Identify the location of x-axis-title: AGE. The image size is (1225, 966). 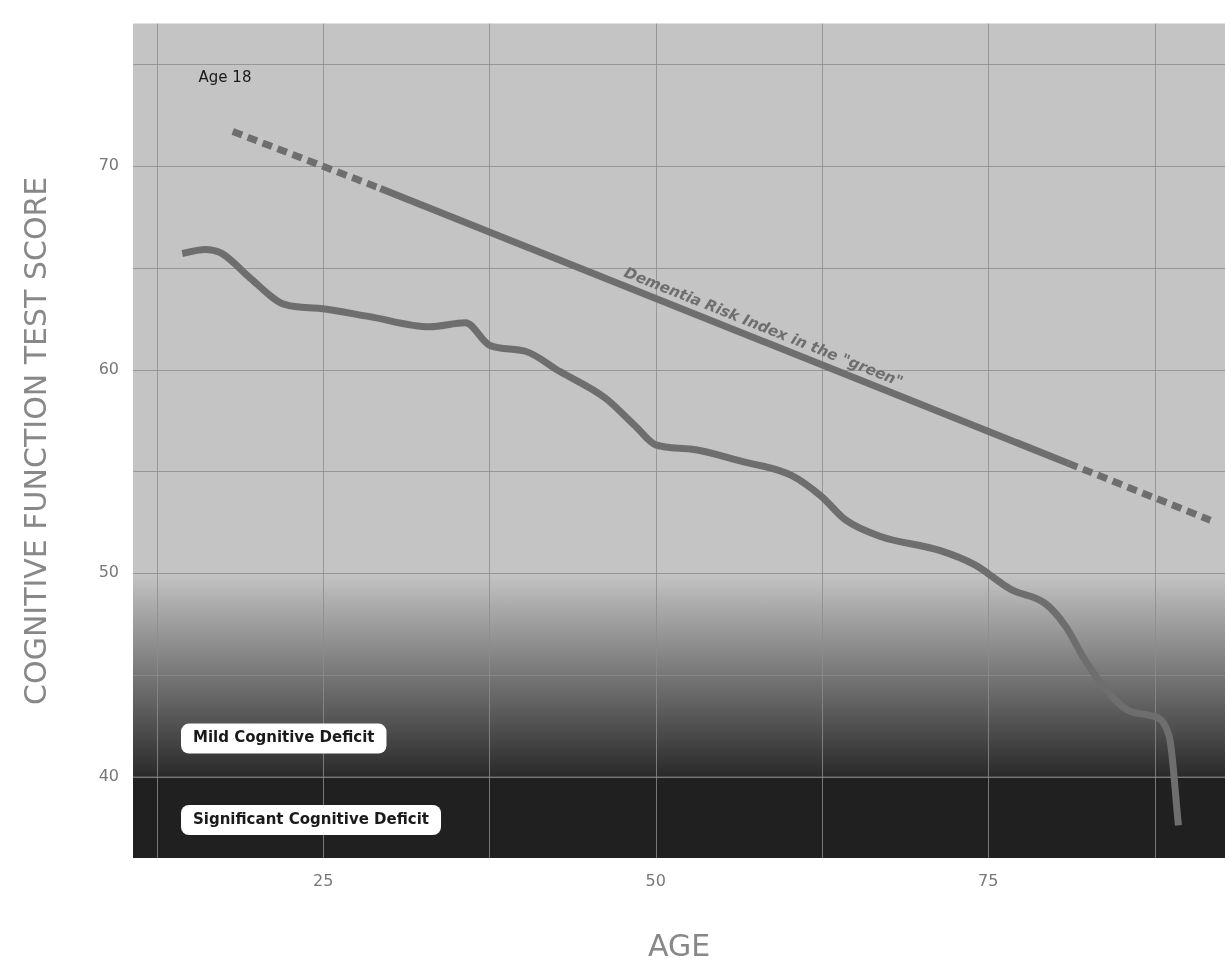
(679, 945).